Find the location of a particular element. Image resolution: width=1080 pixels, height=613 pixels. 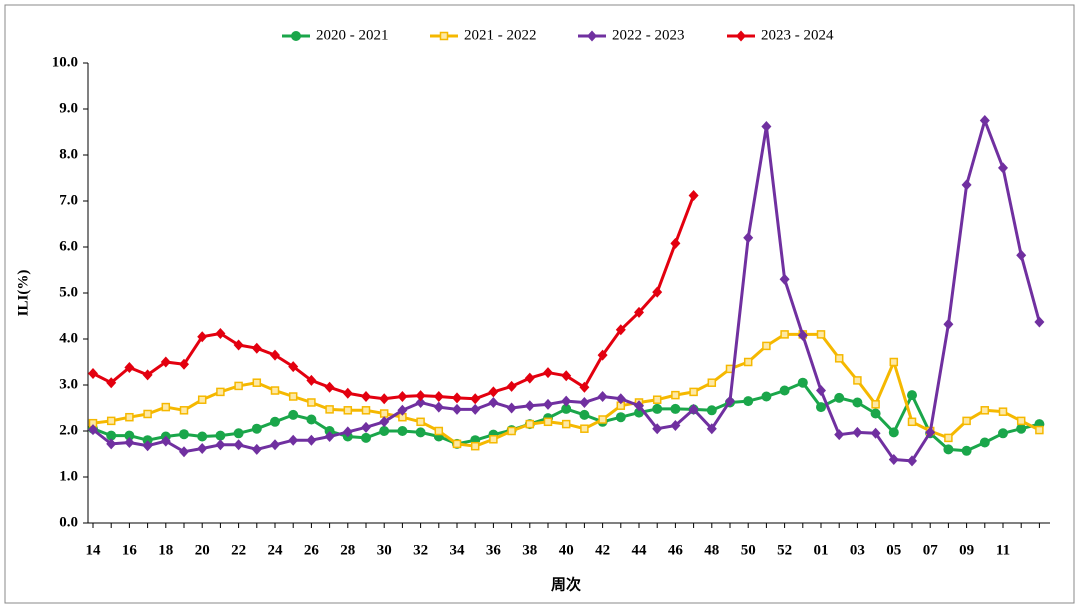

x-tick-label: 48 is located at coordinates (711, 550).